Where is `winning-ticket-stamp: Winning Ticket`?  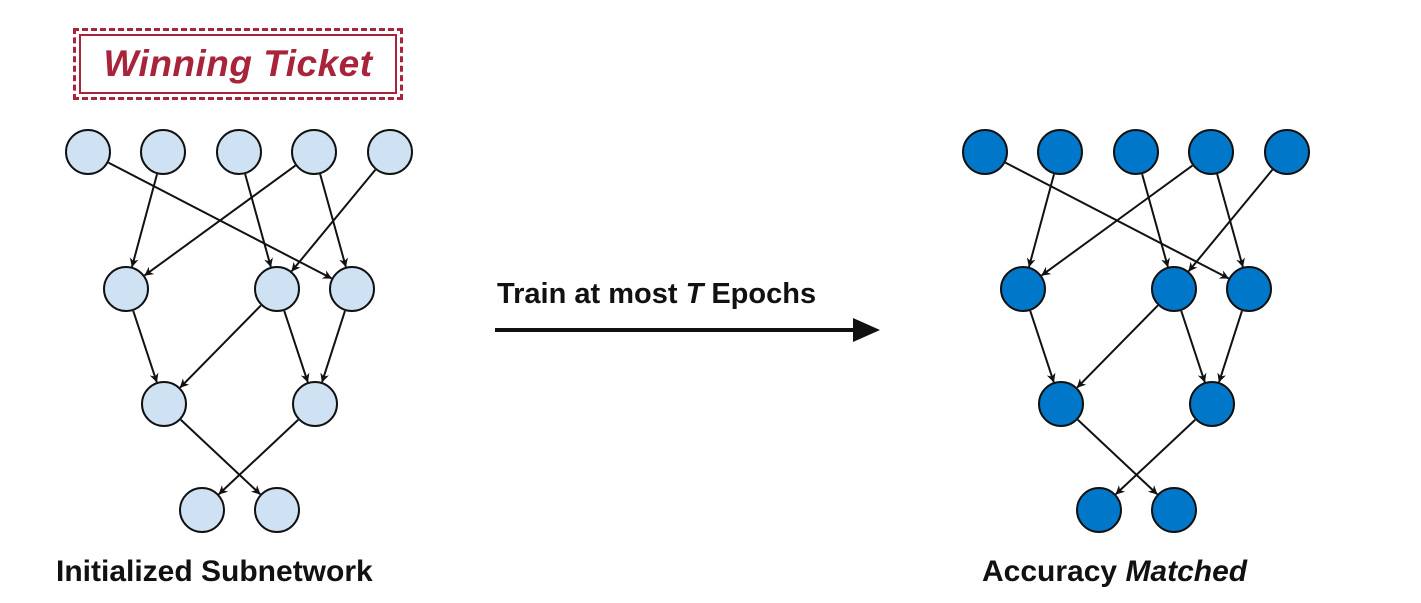 winning-ticket-stamp: Winning Ticket is located at coordinates (238, 64).